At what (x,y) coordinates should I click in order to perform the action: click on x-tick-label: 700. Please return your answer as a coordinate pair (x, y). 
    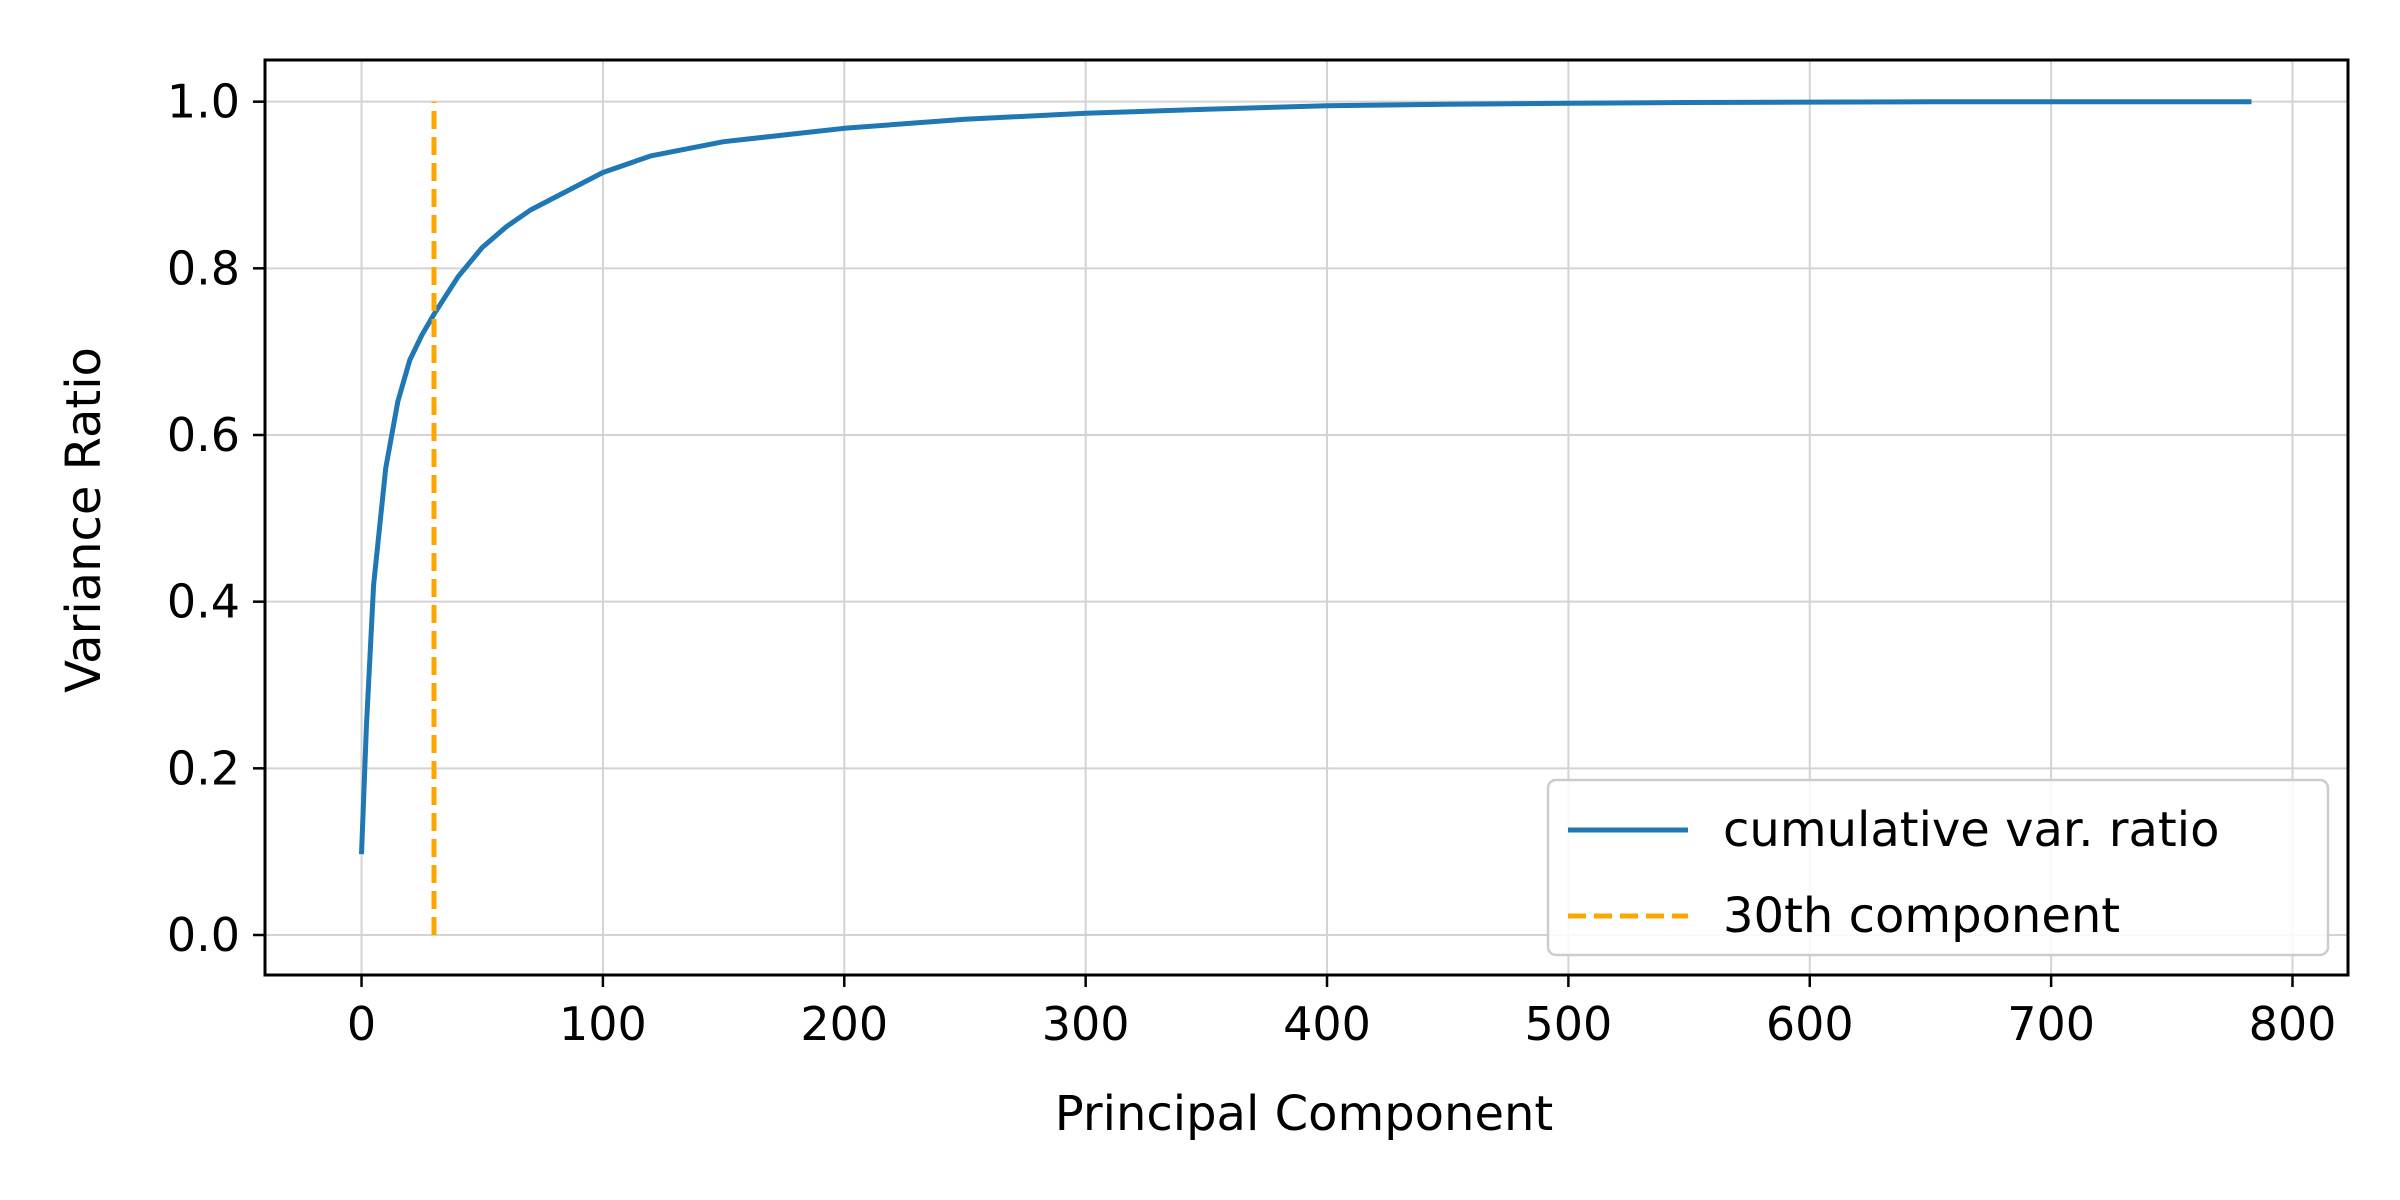
    Looking at the image, I should click on (2051, 1024).